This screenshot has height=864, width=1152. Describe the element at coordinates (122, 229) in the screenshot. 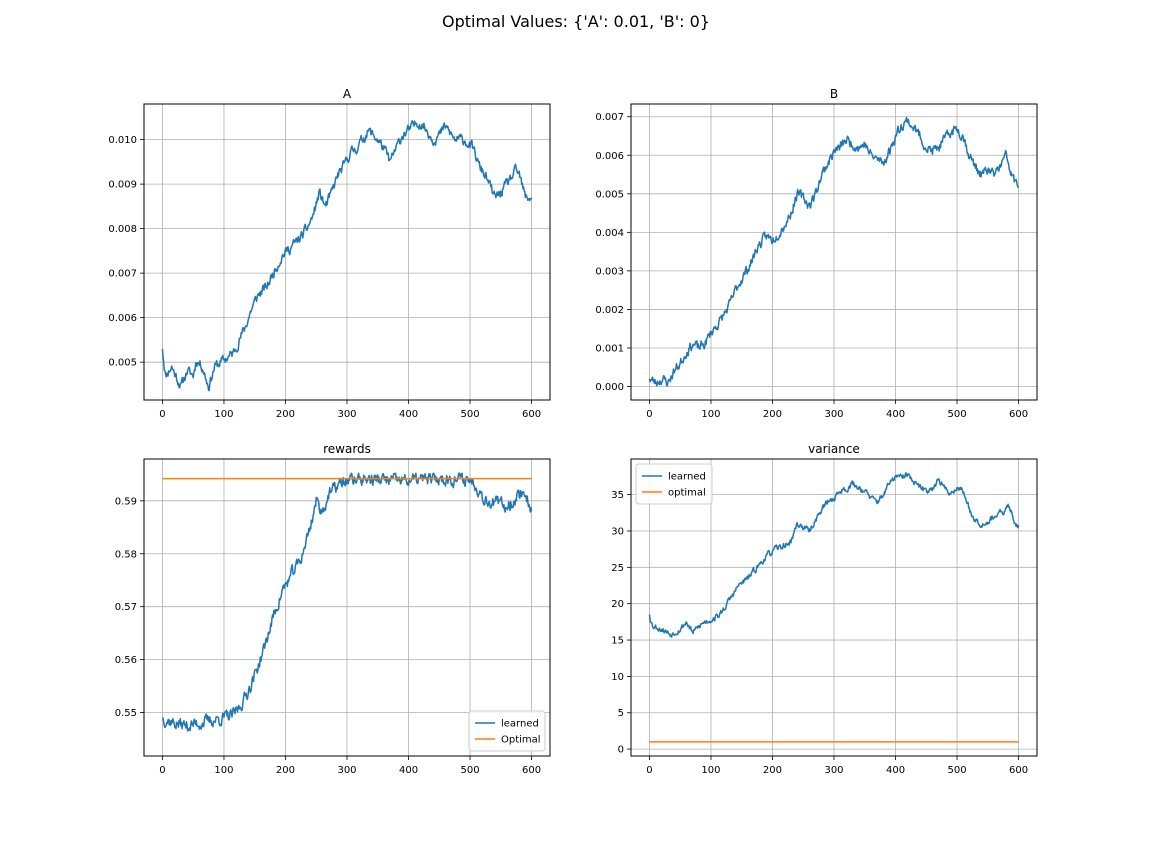

I see `y-tick-label: 0.008` at that location.